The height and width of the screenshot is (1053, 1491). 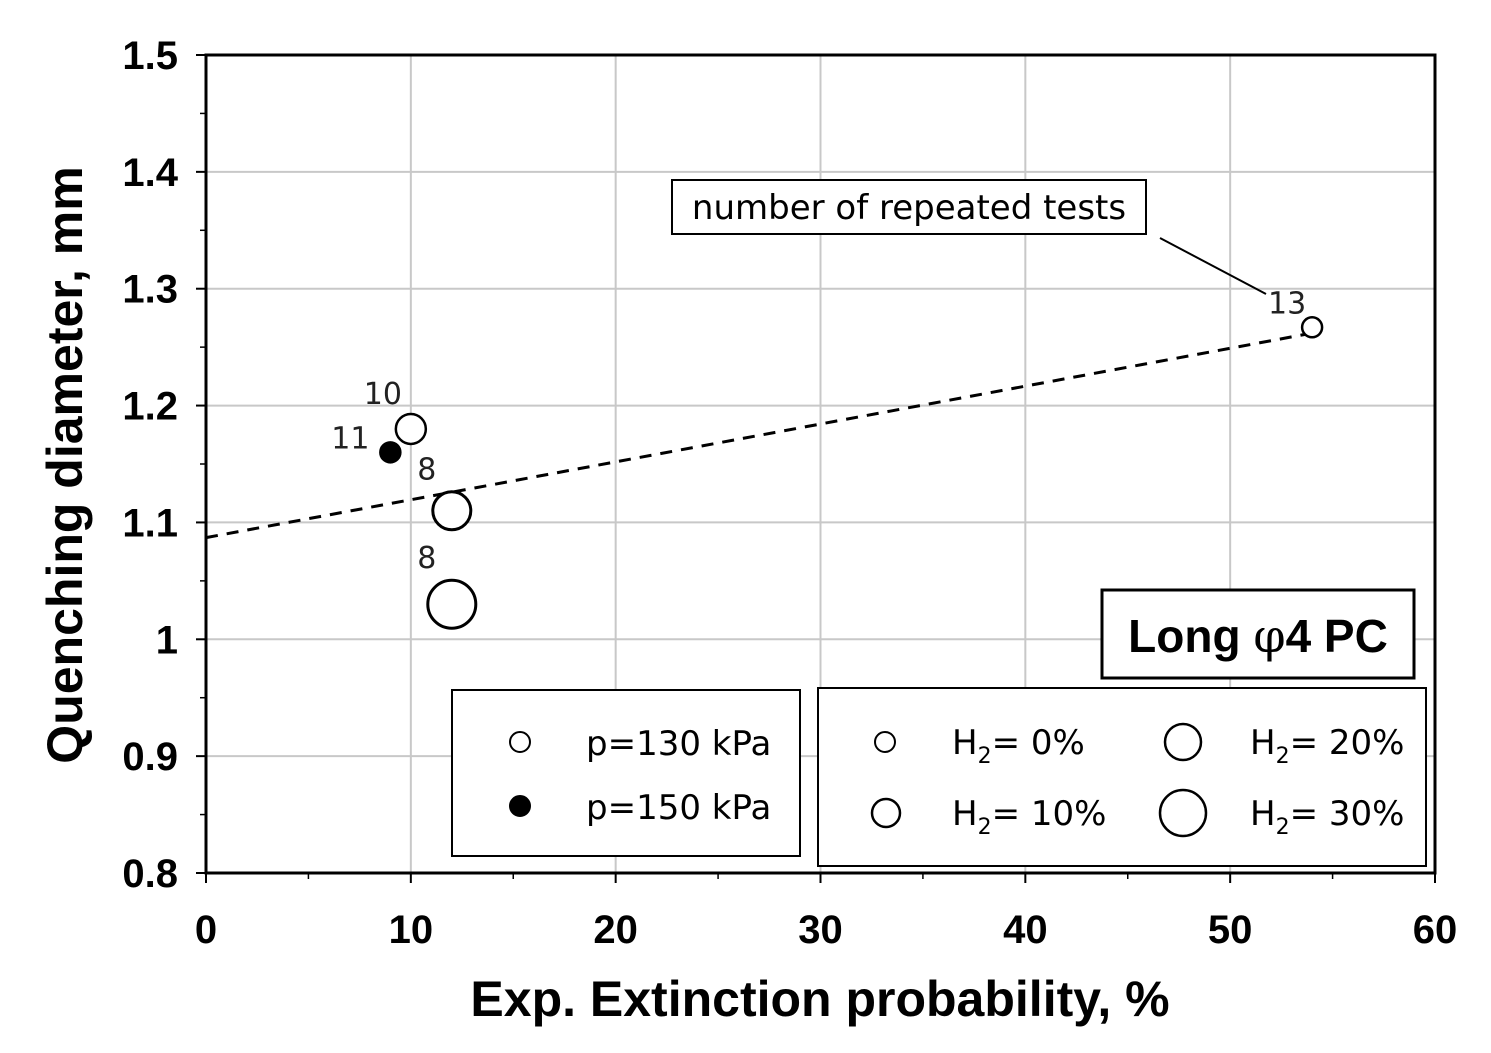 What do you see at coordinates (819, 999) in the screenshot?
I see `x-axis-title: Exp. Extinction probability, %` at bounding box center [819, 999].